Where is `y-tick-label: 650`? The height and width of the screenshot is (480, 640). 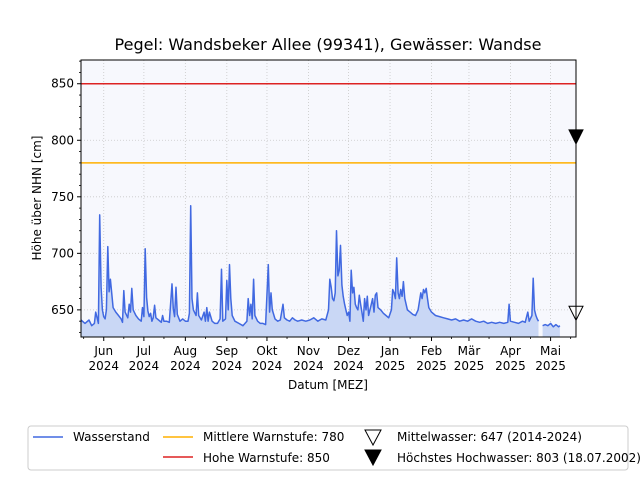 y-tick-label: 650 is located at coordinates (62, 310).